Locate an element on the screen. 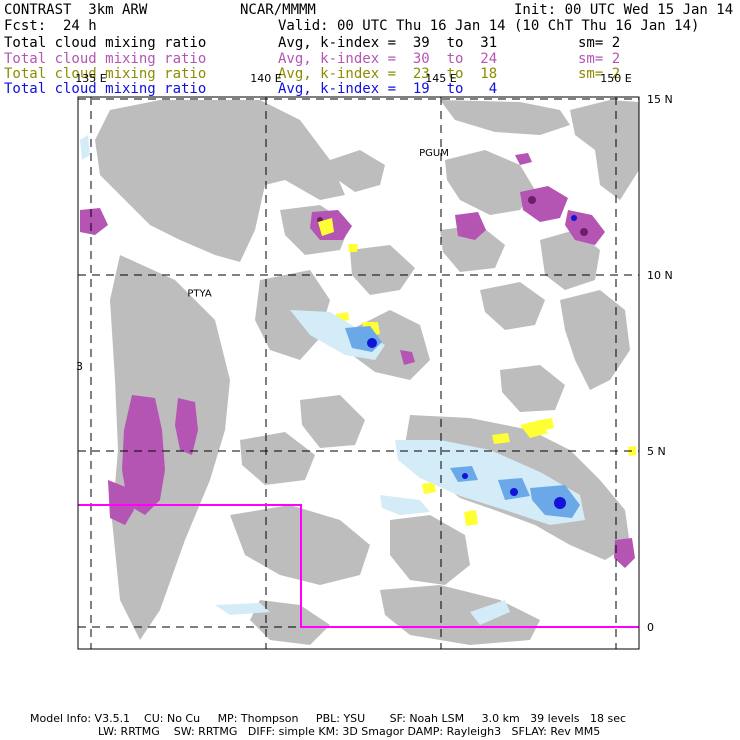  field-sm-2: sm= 2 is located at coordinates (599, 59).